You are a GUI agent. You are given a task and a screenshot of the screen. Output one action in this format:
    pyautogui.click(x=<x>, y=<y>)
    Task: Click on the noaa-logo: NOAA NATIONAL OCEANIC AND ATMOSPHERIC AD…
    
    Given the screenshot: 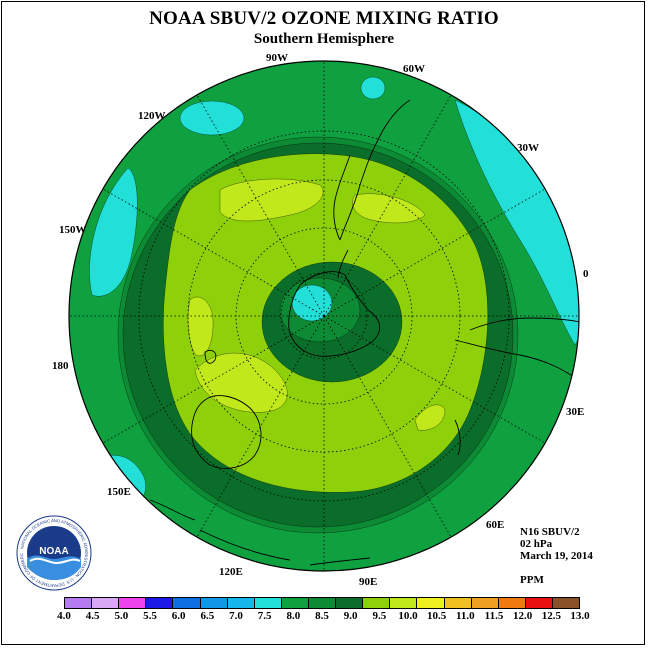 What is the action you would take?
    pyautogui.click(x=54, y=553)
    